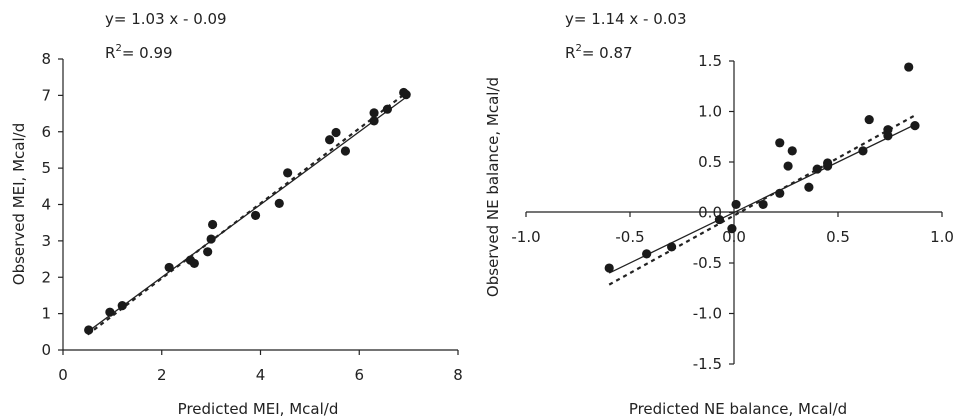 Image resolution: width=962 pixels, height=420 pixels. Describe the element at coordinates (710, 162) in the screenshot. I see `ne-y-tick-label: 0.5` at that location.